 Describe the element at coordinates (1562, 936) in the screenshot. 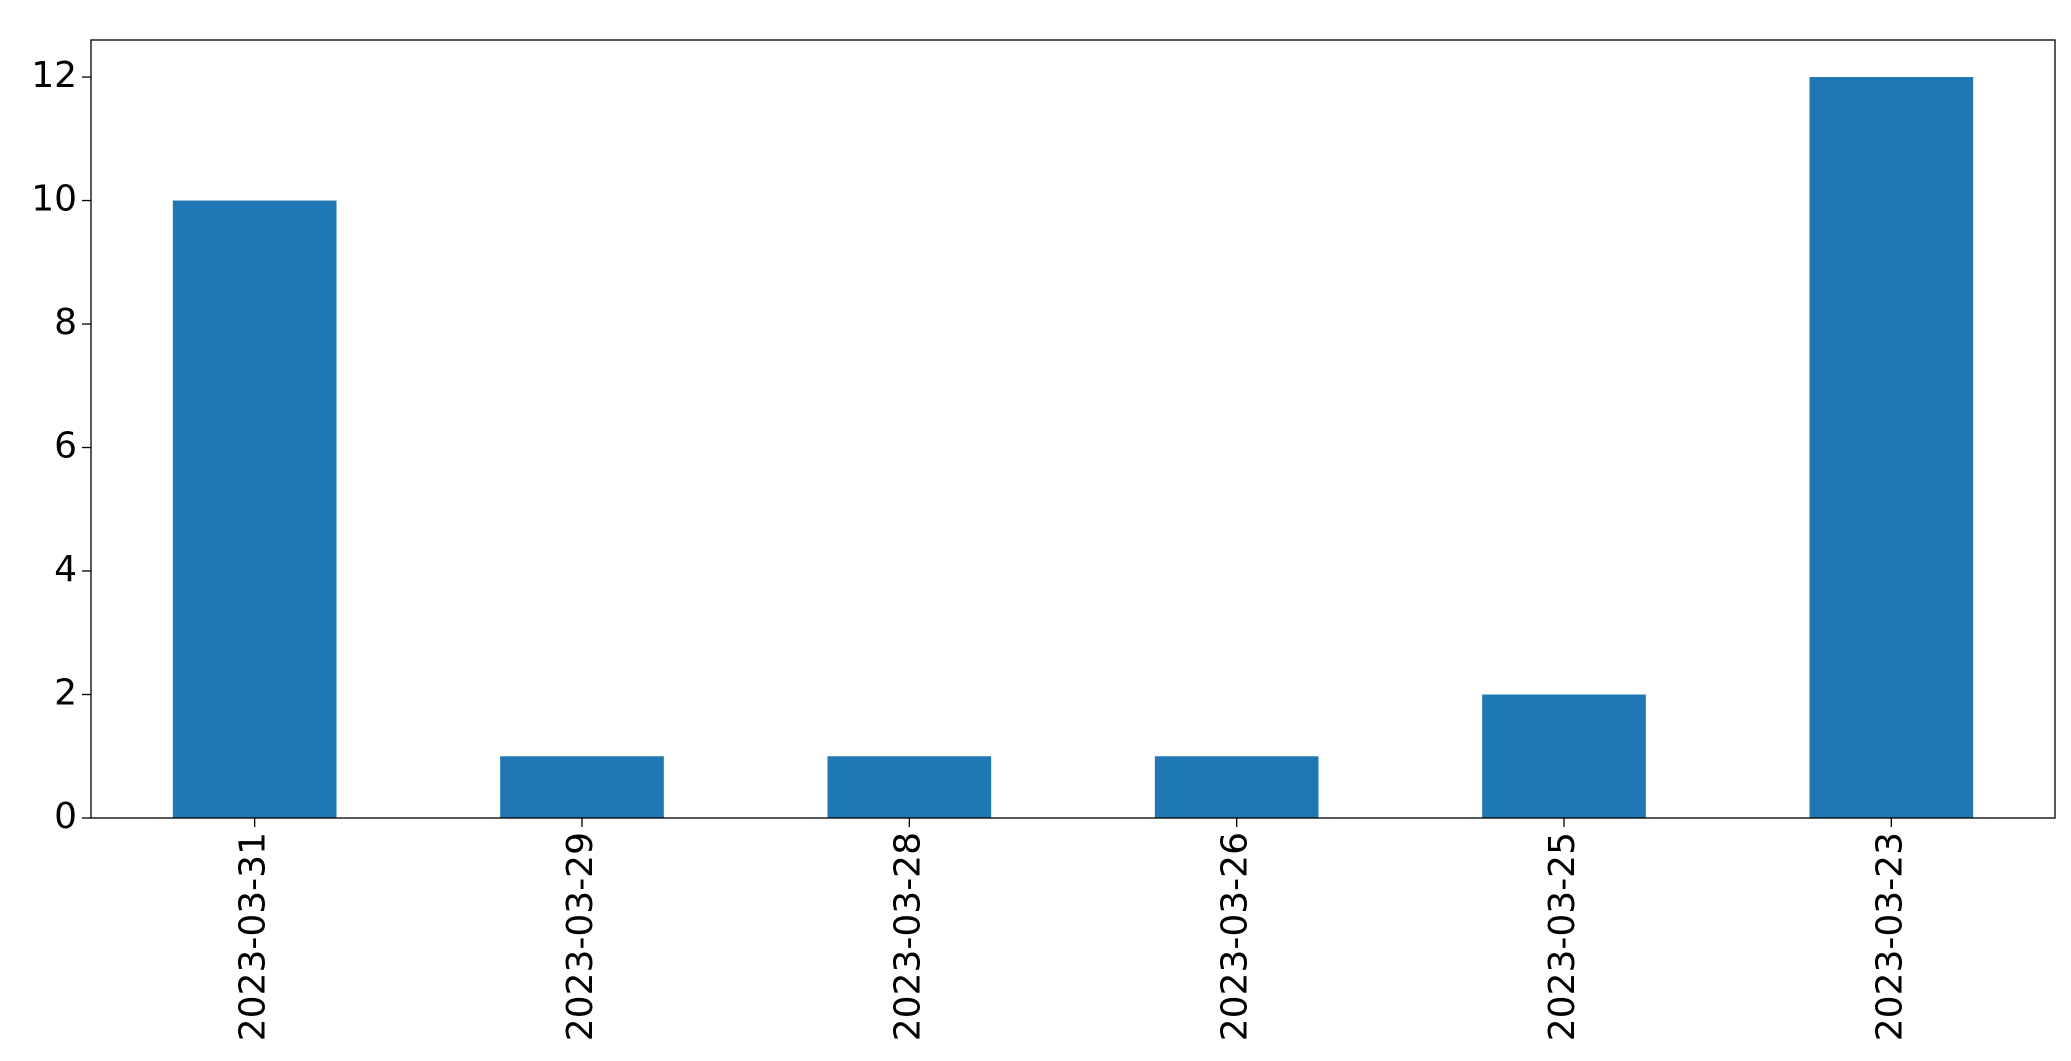

I see `x-tick-label: 2023-03-25` at that location.